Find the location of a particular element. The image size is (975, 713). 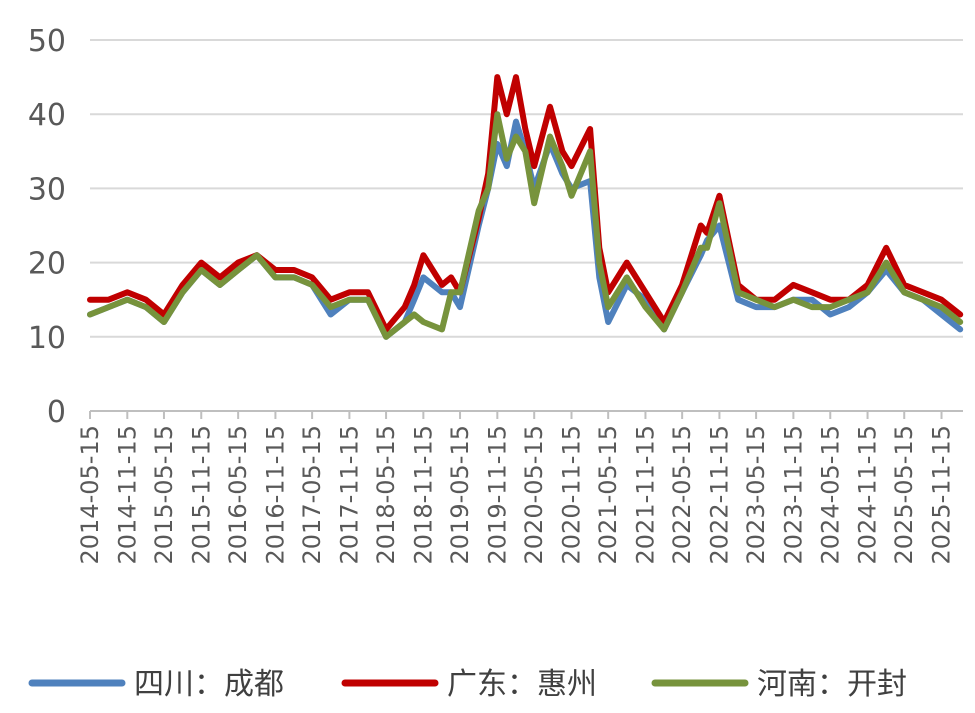

x-tick-label: 2024-11-15 is located at coordinates (868, 494).